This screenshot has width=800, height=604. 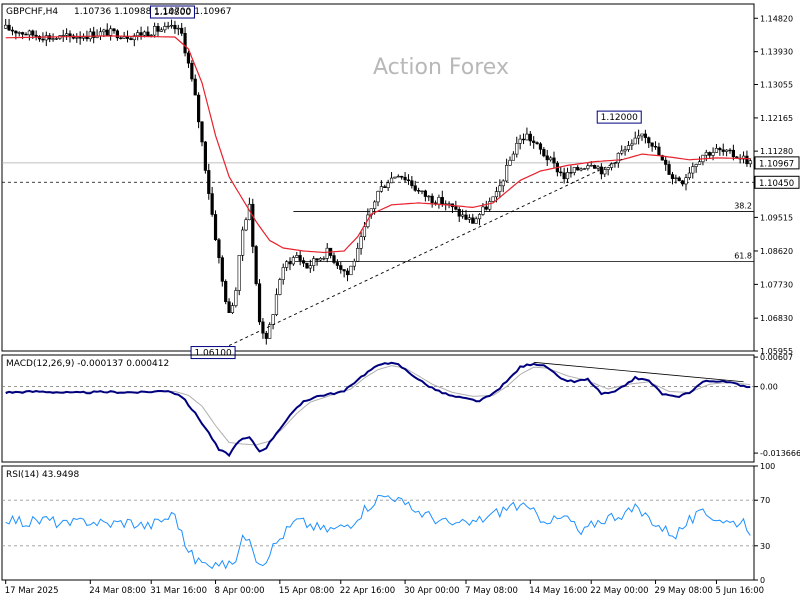 I want to click on macd-main-line, so click(x=378, y=409).